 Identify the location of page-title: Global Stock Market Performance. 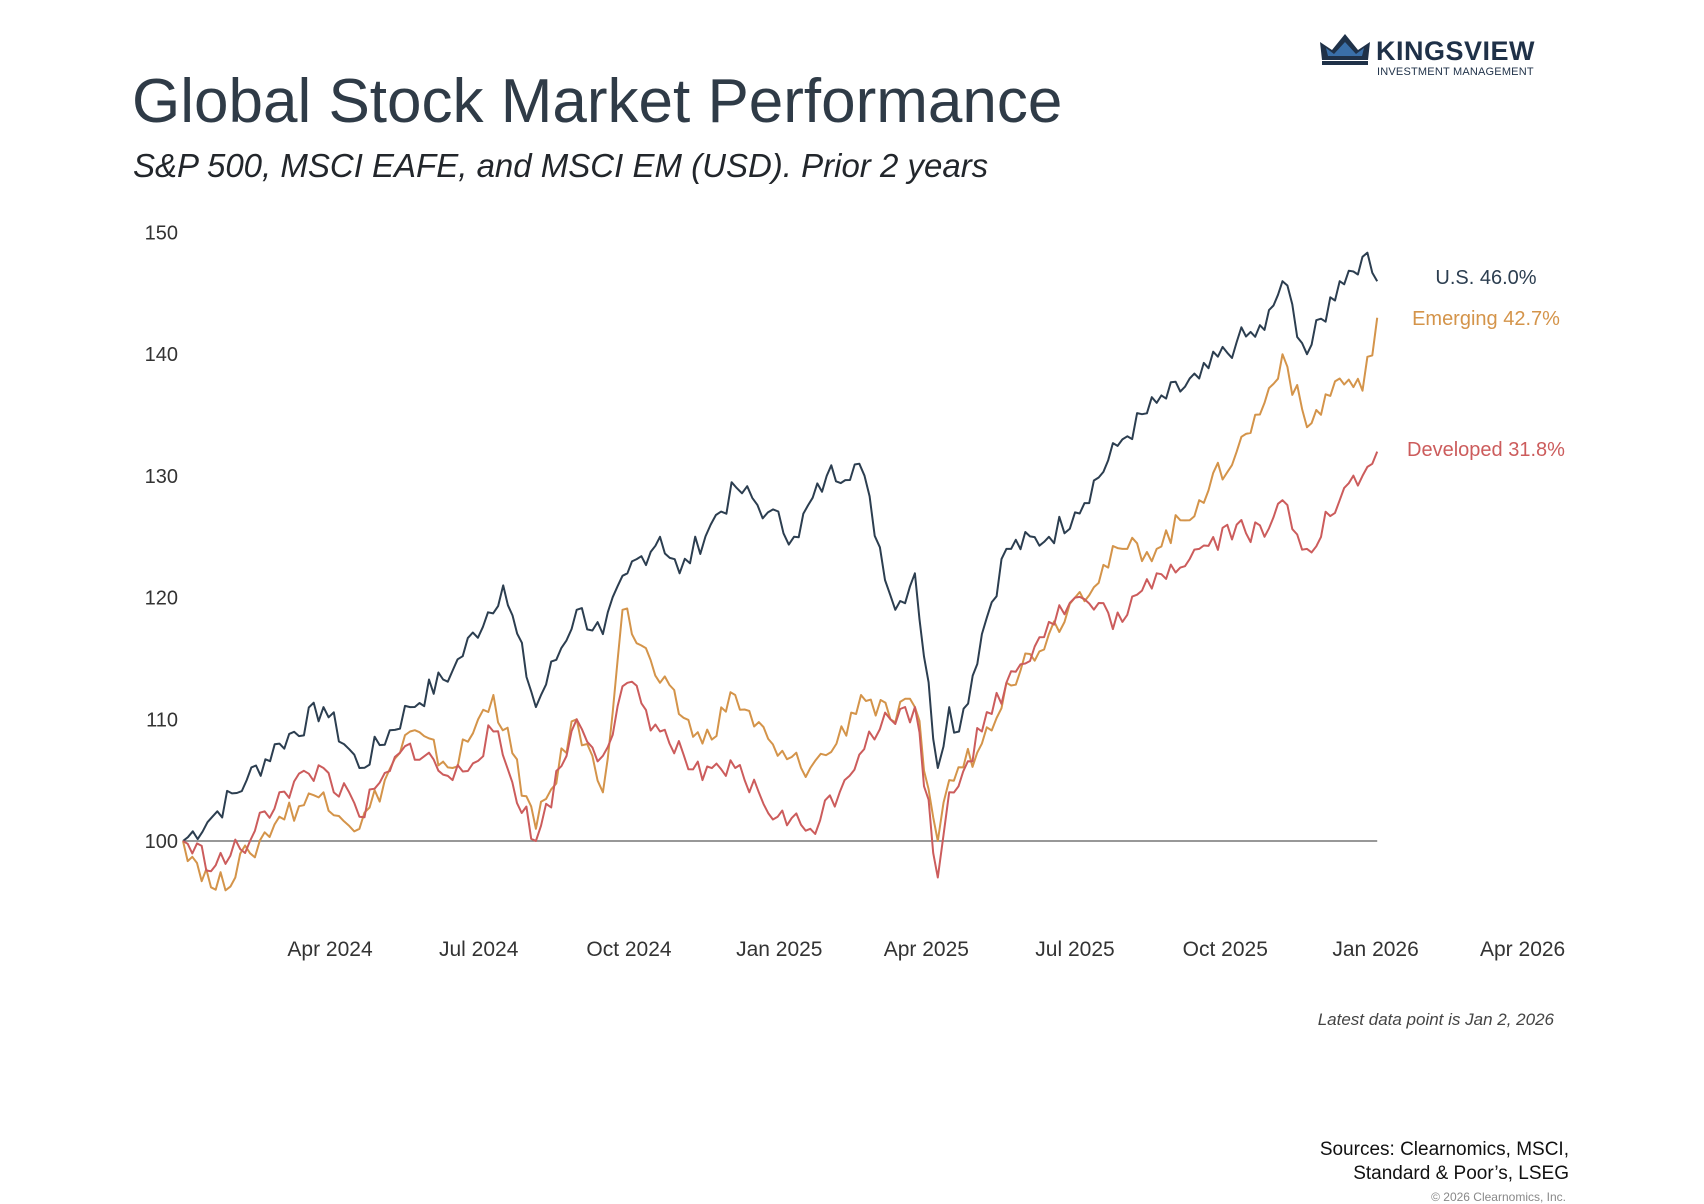
(597, 101).